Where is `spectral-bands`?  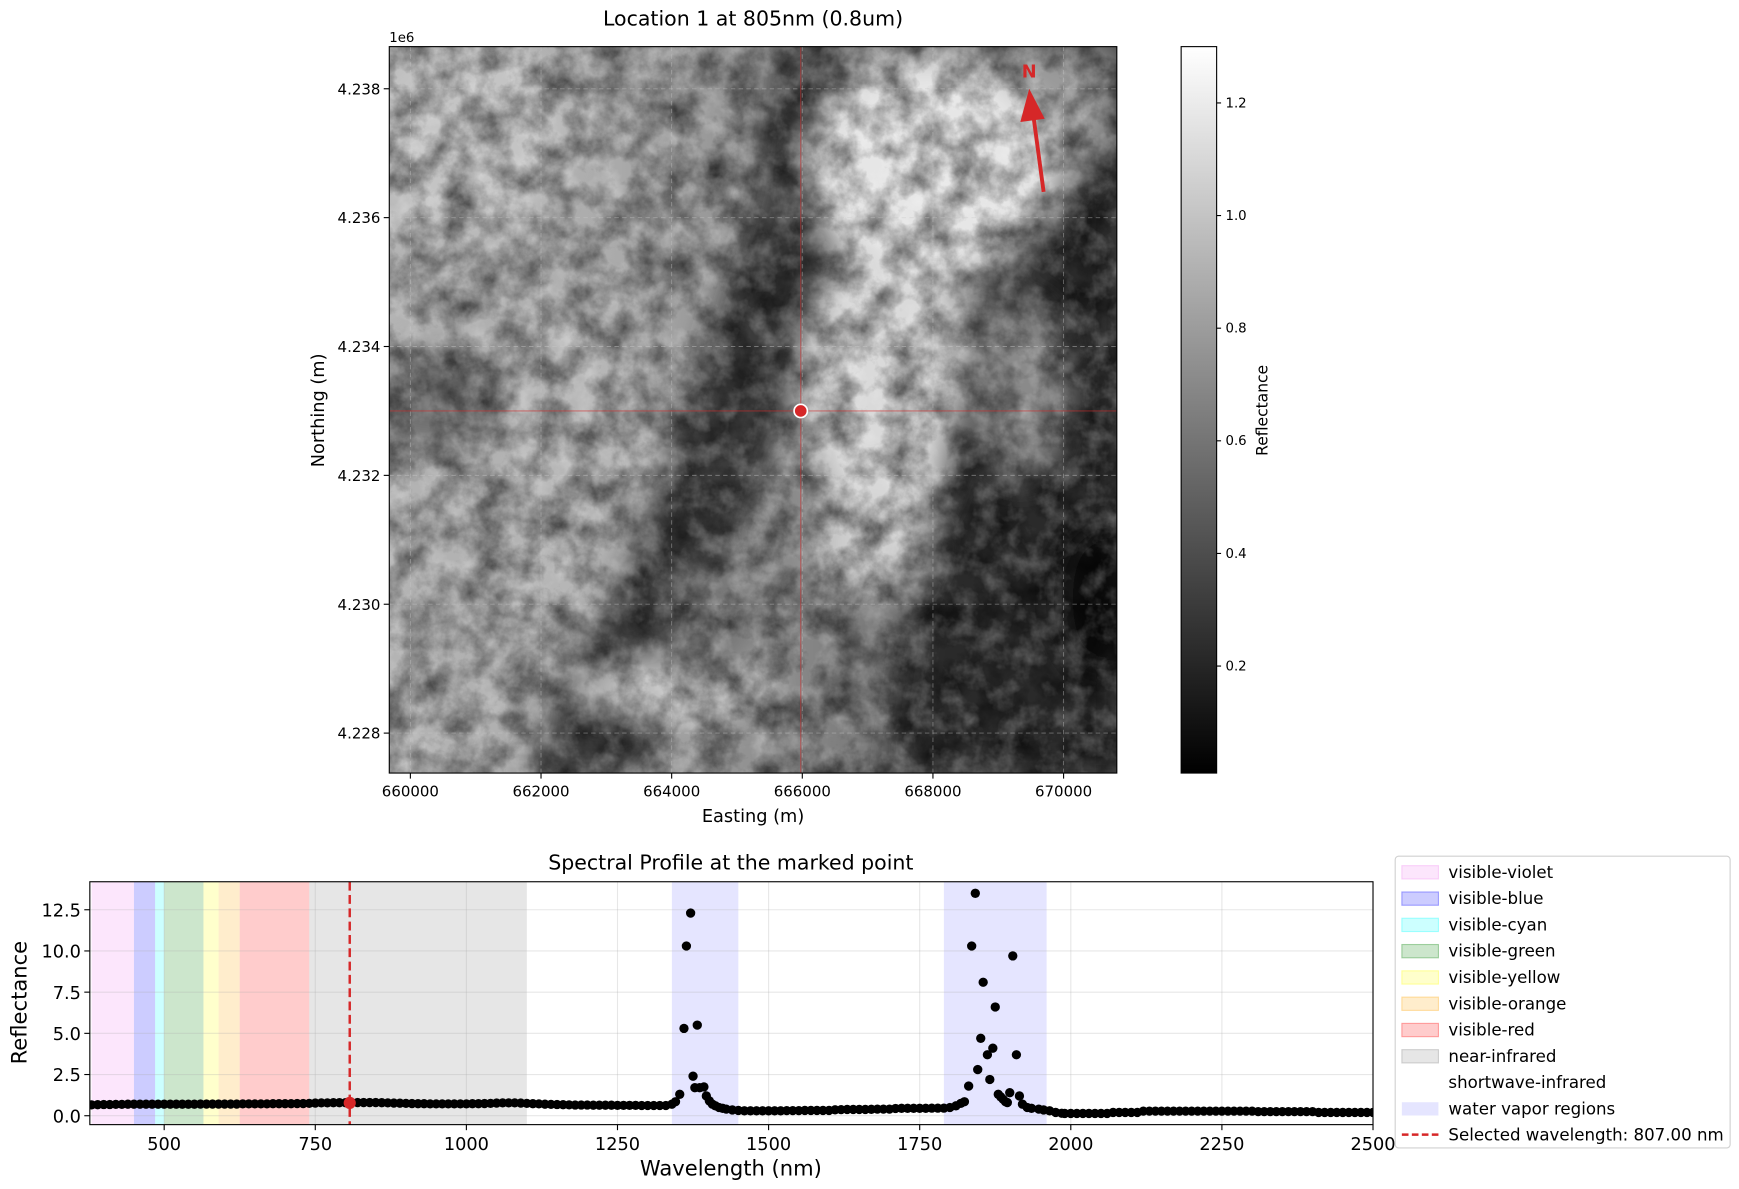
spectral-bands is located at coordinates (569, 1003).